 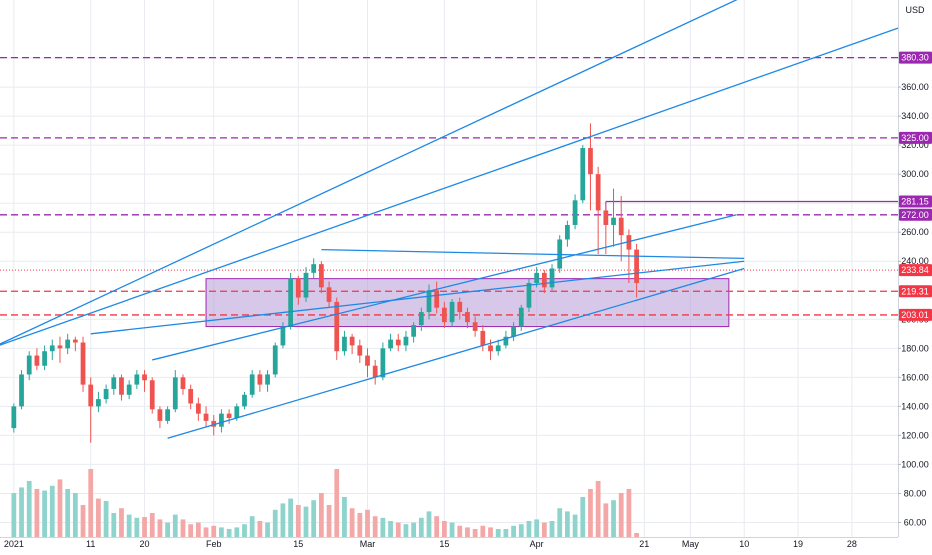 I want to click on time-tick-label: 10, so click(x=744, y=544).